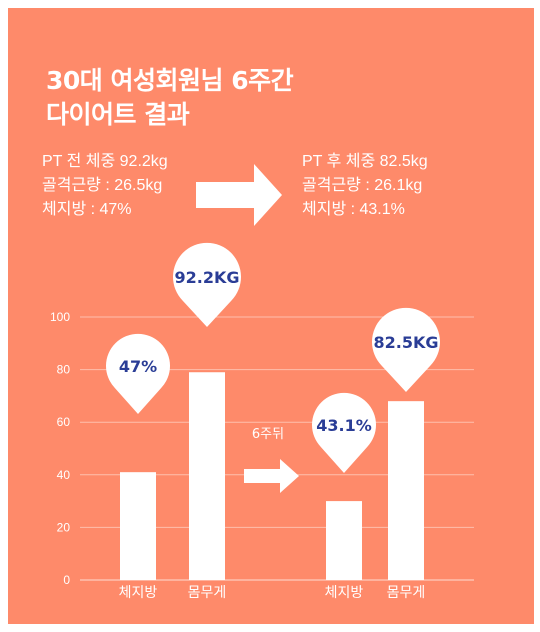  I want to click on callout-pin: 47%, so click(138, 373).